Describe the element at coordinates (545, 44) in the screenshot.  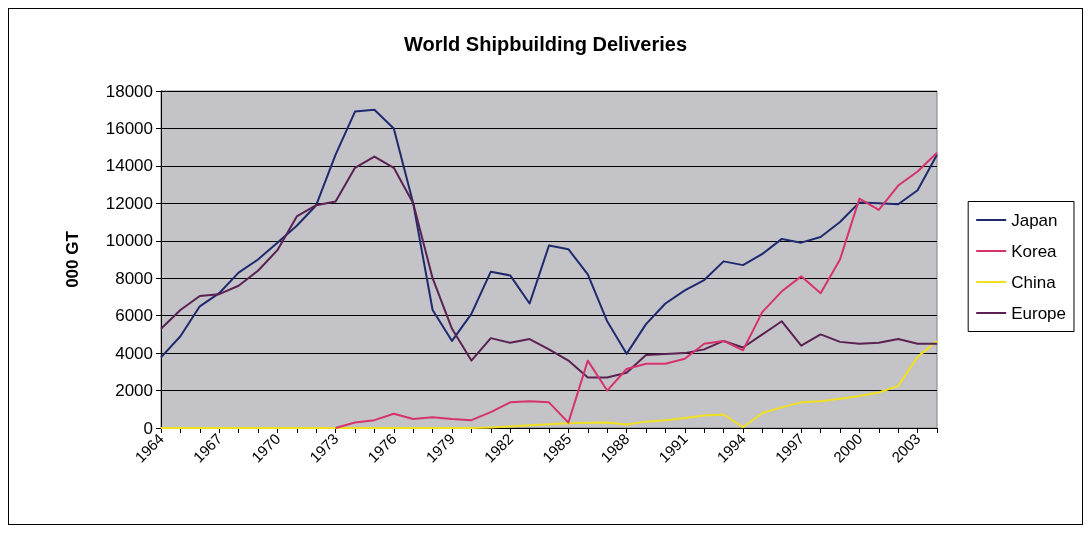
I see `chart-title: World Shipbuilding Deliveries` at that location.